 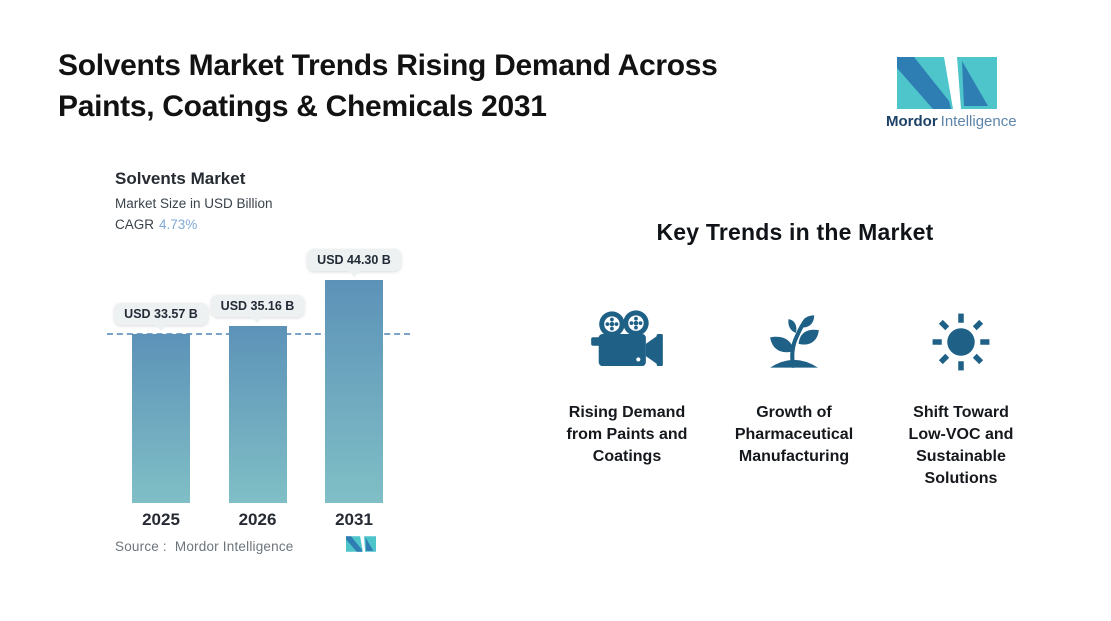 I want to click on sun-icon, so click(x=961, y=342).